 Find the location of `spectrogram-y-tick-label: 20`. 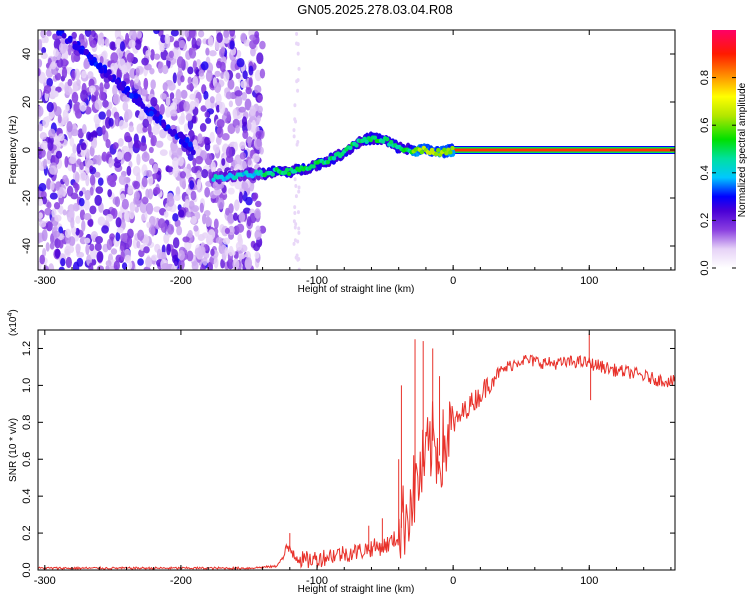

spectrogram-y-tick-label: 20 is located at coordinates (27, 102).